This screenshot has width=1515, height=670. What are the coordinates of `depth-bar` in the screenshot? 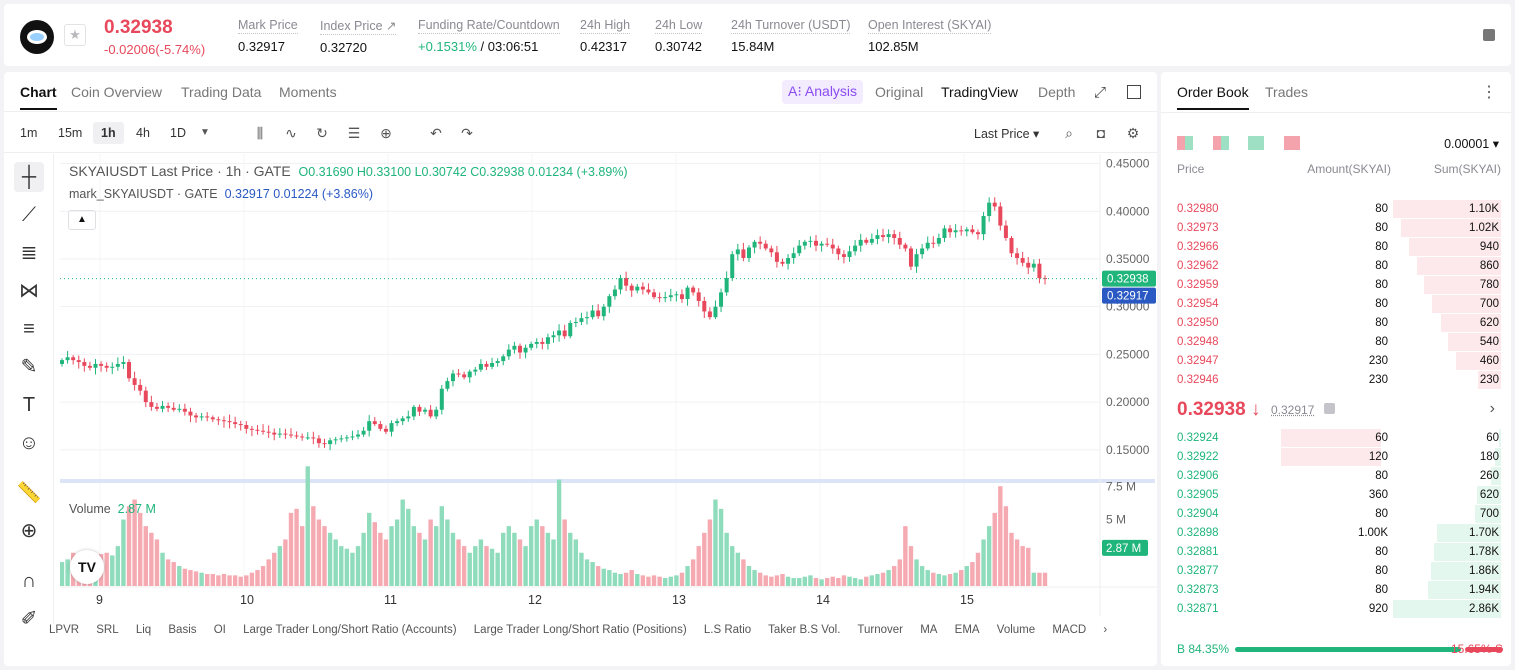 It's located at (1447, 609).